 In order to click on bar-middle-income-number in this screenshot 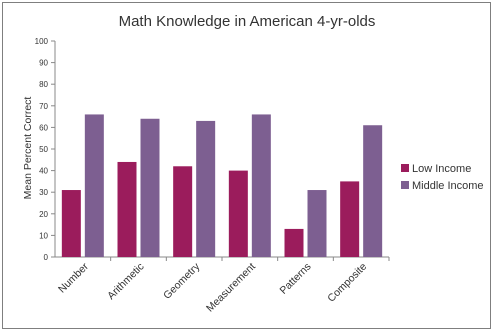, I will do `click(94, 185)`.